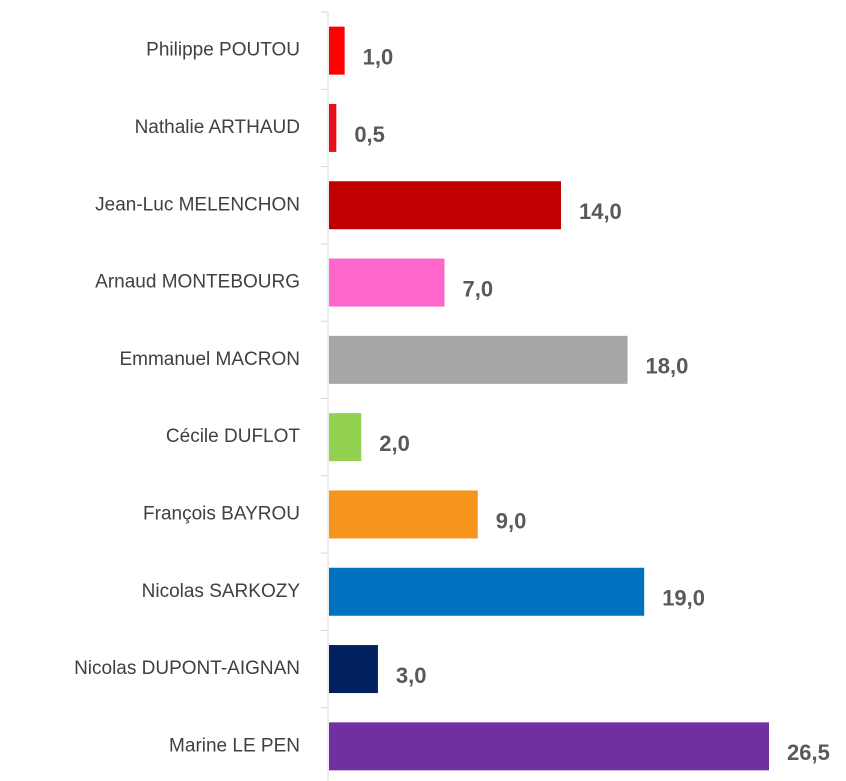  I want to click on value-label: 19,0, so click(683, 598).